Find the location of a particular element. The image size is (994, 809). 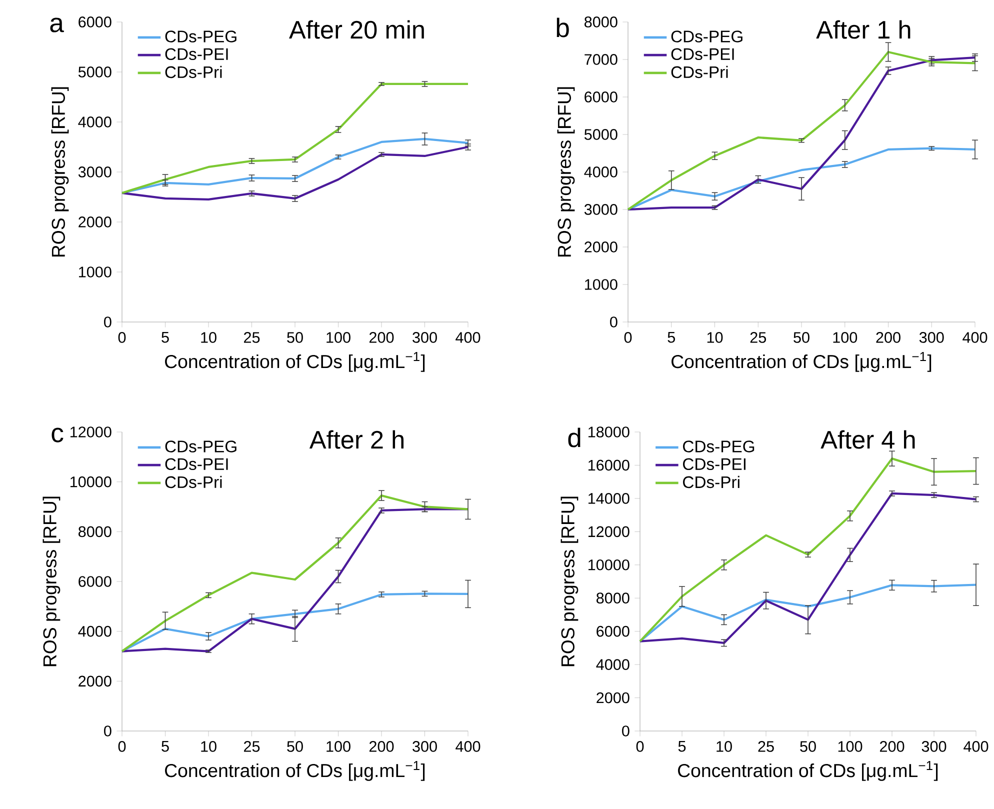

chart-title: After 1 h is located at coordinates (863, 29).